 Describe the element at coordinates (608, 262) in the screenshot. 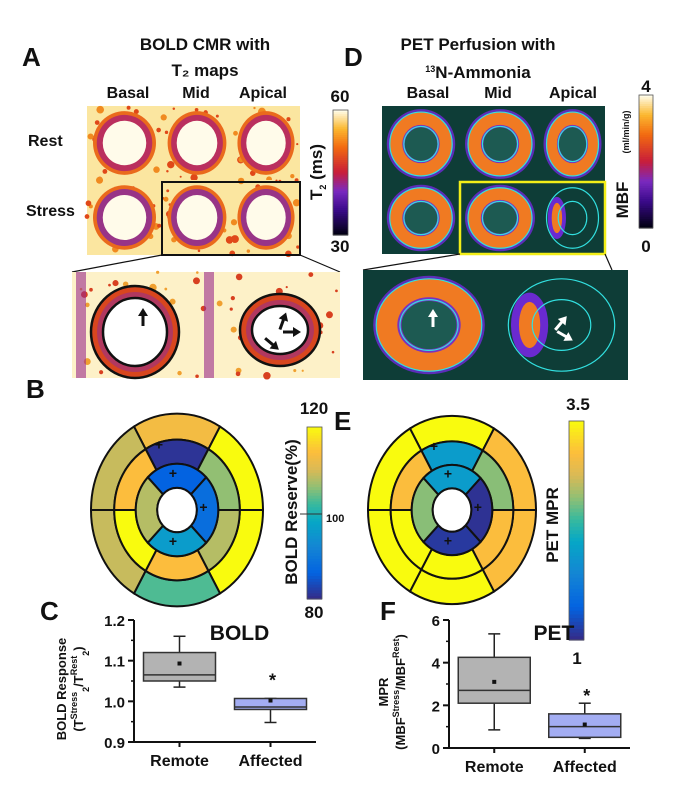

I see `zoom-line-right-d` at that location.